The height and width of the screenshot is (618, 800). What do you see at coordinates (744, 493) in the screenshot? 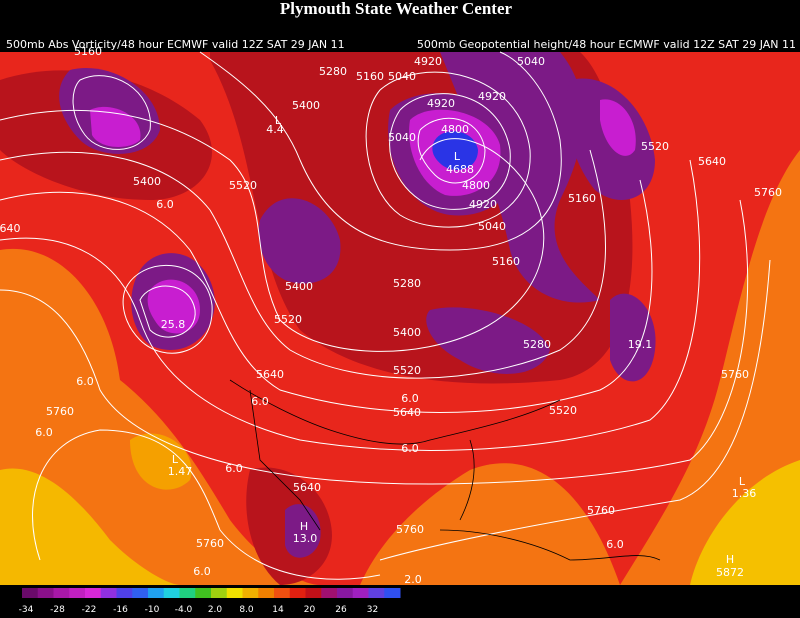
I see `map-label: 1.36` at bounding box center [744, 493].